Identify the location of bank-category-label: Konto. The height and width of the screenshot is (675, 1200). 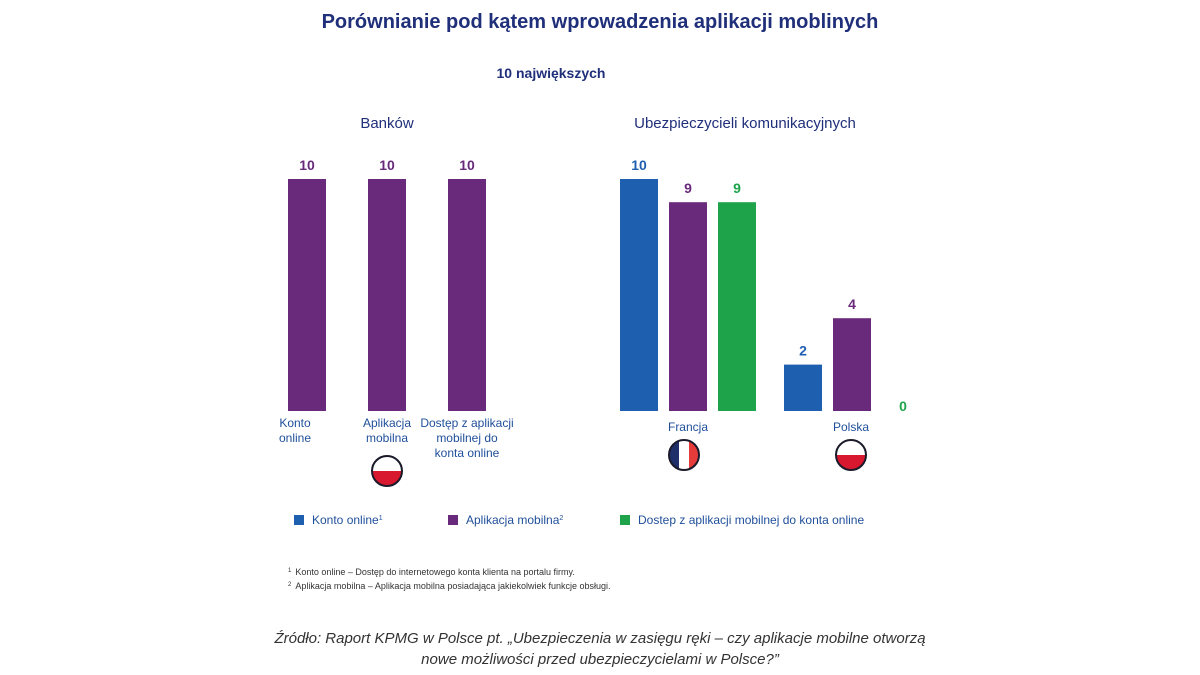
(295, 423).